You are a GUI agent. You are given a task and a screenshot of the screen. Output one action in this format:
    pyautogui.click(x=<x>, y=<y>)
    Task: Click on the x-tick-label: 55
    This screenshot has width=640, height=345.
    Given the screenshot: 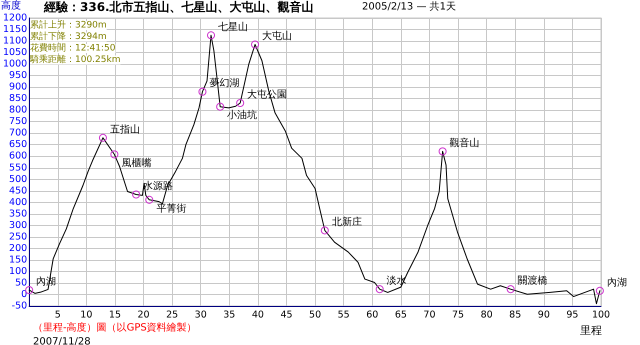 What is the action you would take?
    pyautogui.click(x=344, y=315)
    